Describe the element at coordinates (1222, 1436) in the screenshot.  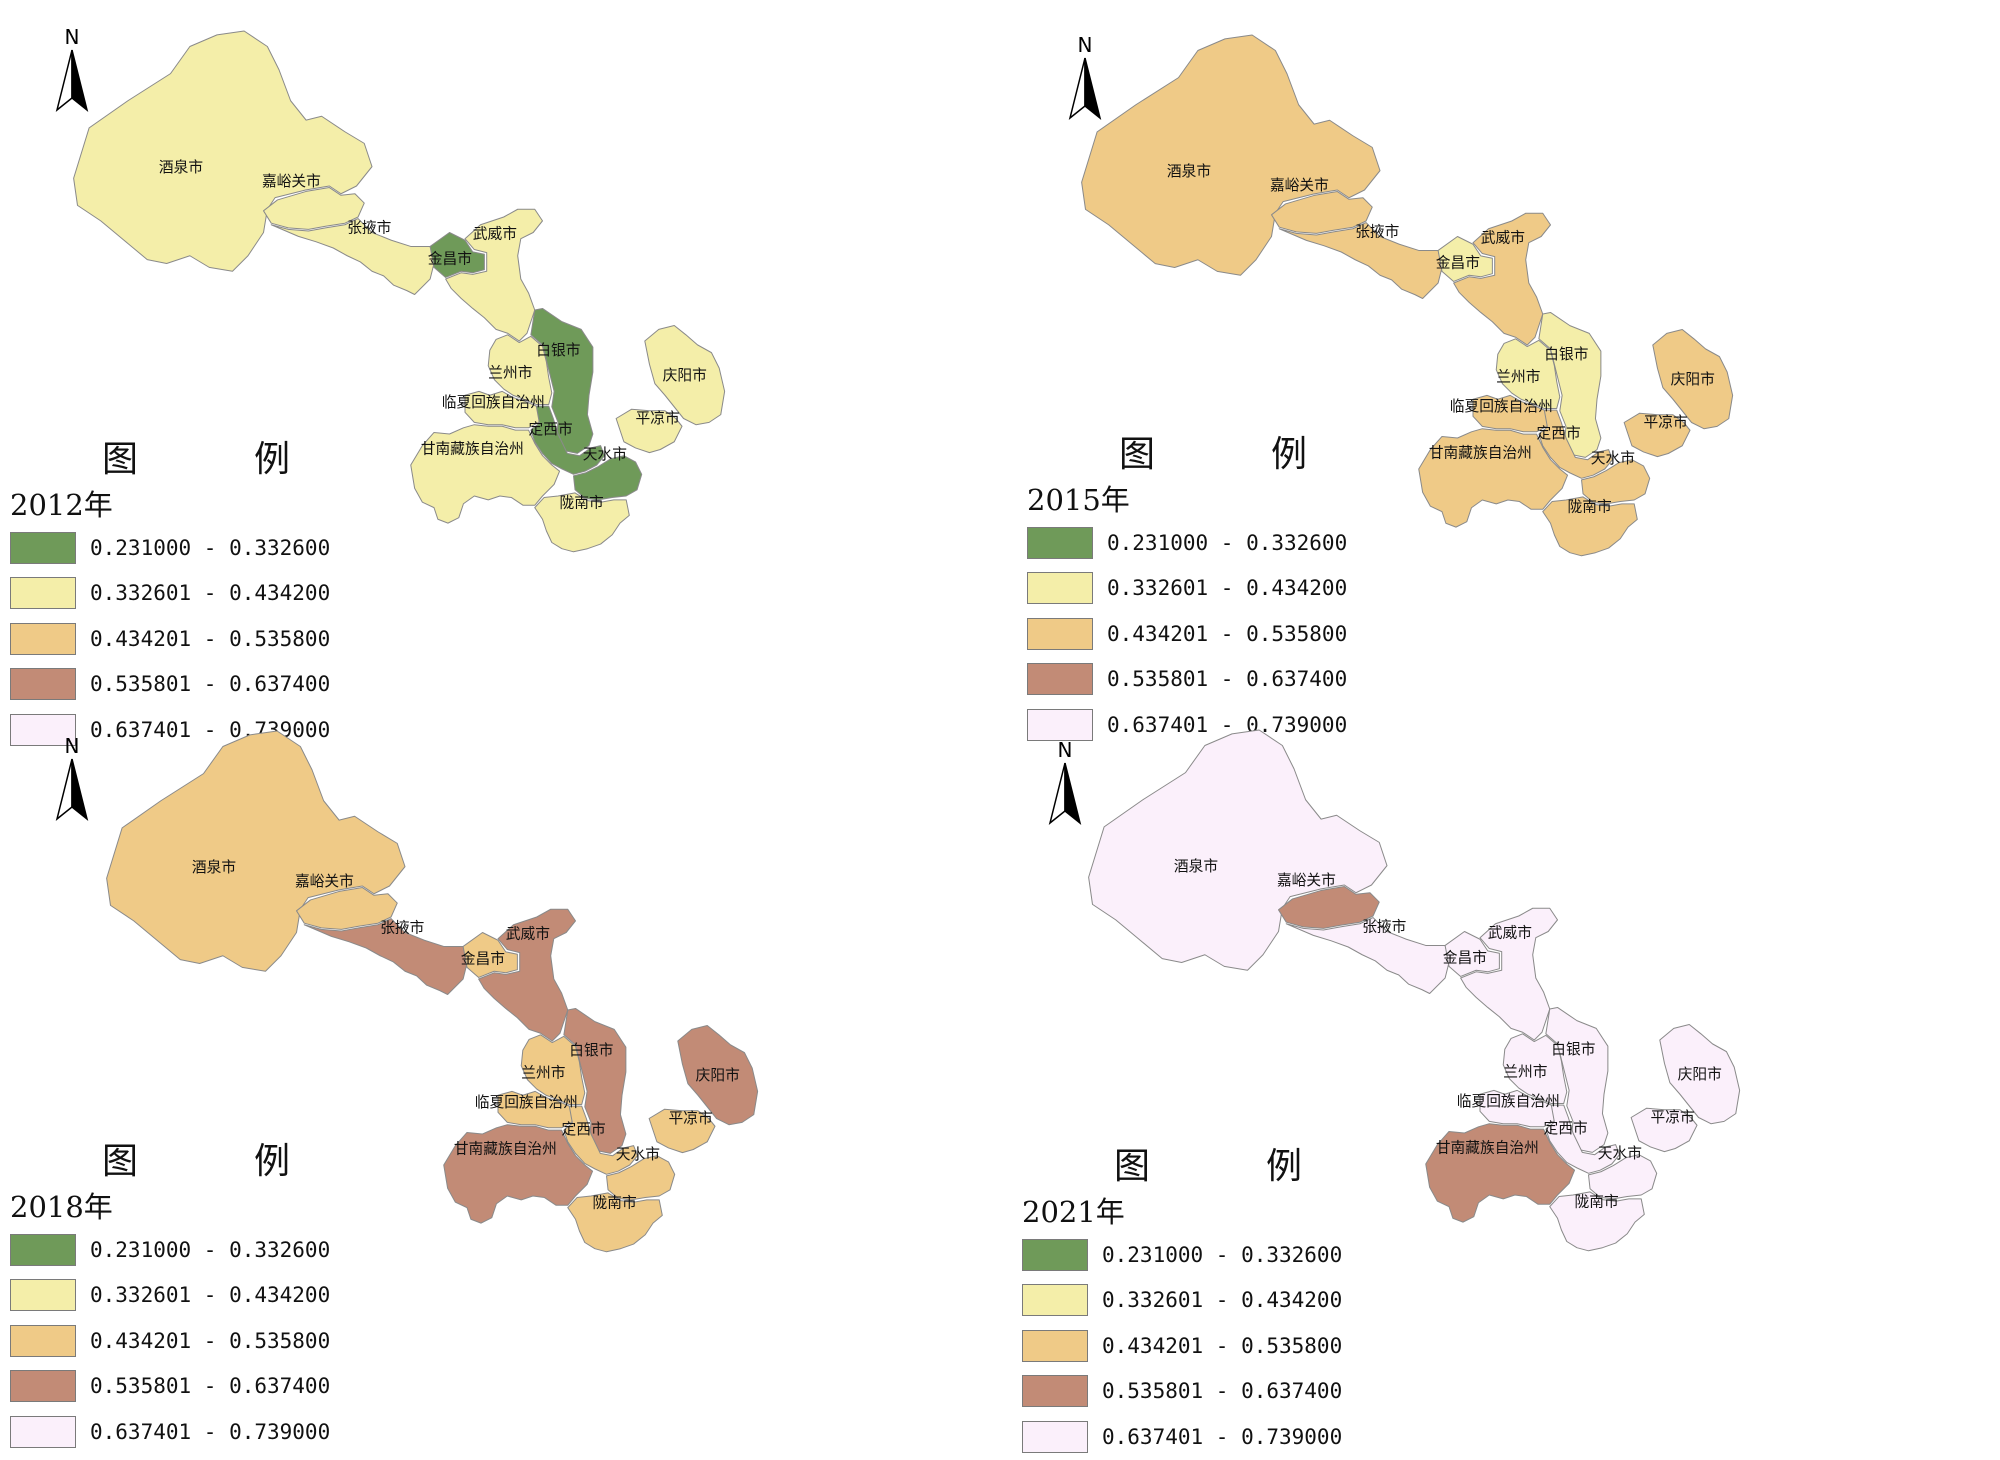
I see `legend-range-label: 0.637401 - 0.739000` at that location.